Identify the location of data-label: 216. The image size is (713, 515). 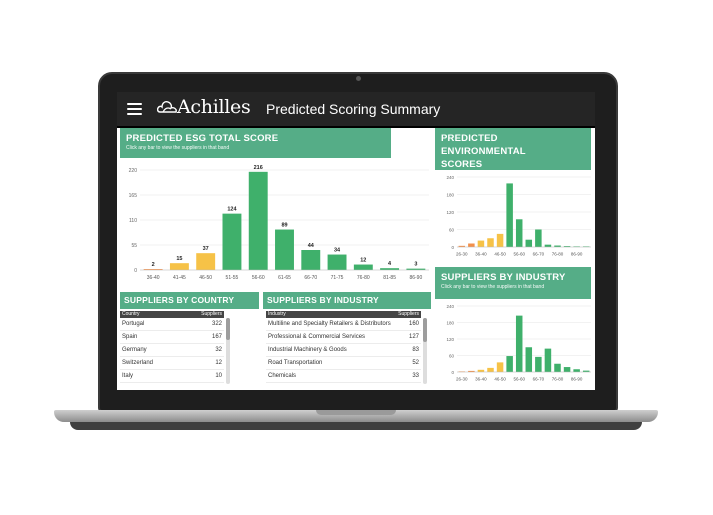
(258, 168).